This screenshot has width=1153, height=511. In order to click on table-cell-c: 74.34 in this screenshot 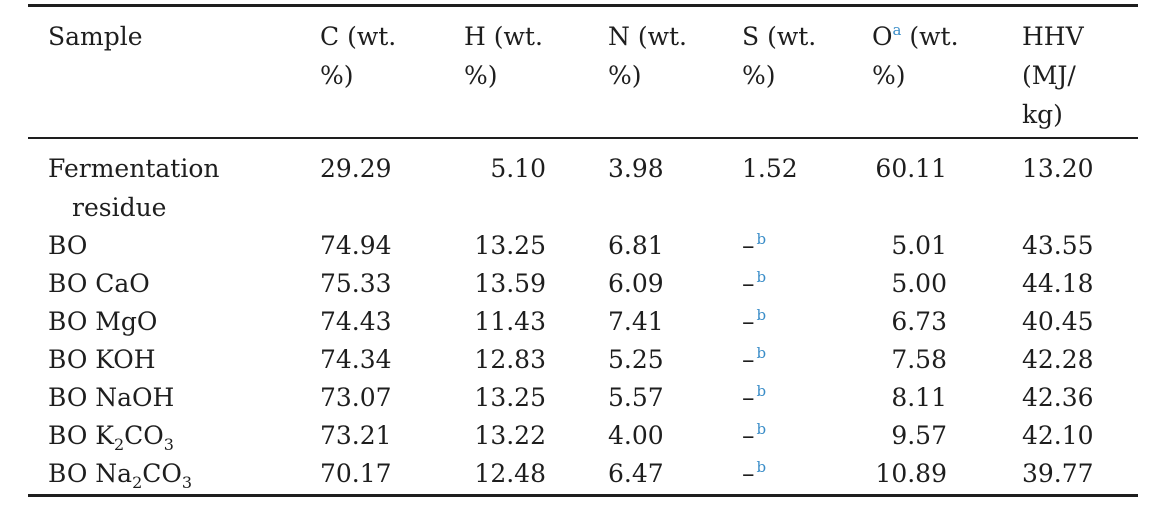, I will do `click(356, 359)`.